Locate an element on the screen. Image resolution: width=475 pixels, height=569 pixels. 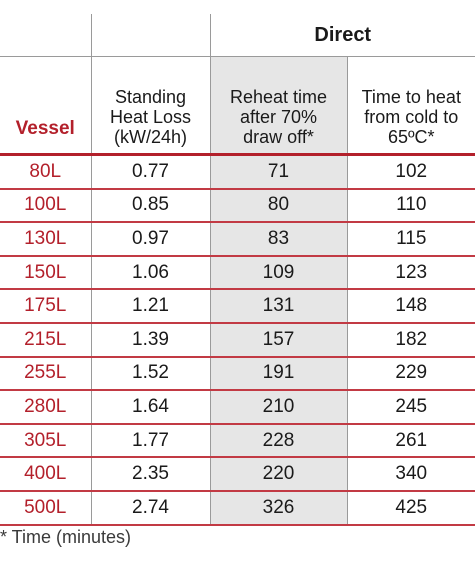
vessel-cell: 215L is located at coordinates (46, 340).